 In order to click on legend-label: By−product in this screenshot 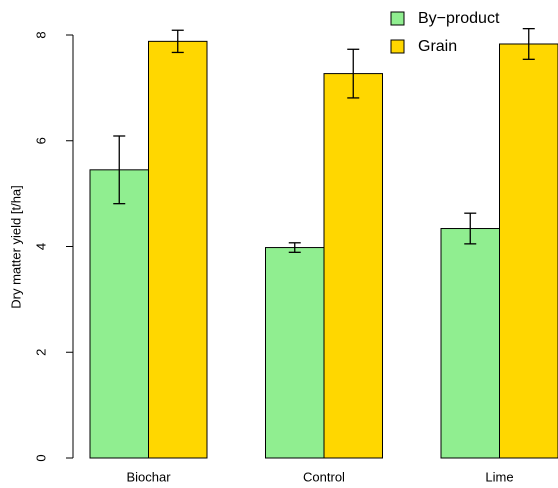, I will do `click(459, 18)`.